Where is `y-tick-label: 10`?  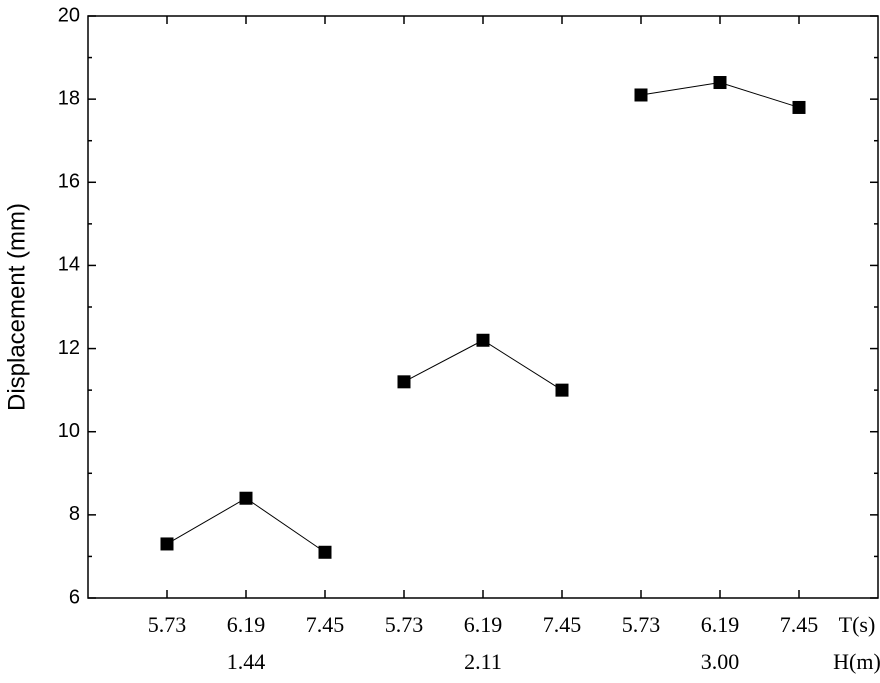 y-tick-label: 10 is located at coordinates (69, 431).